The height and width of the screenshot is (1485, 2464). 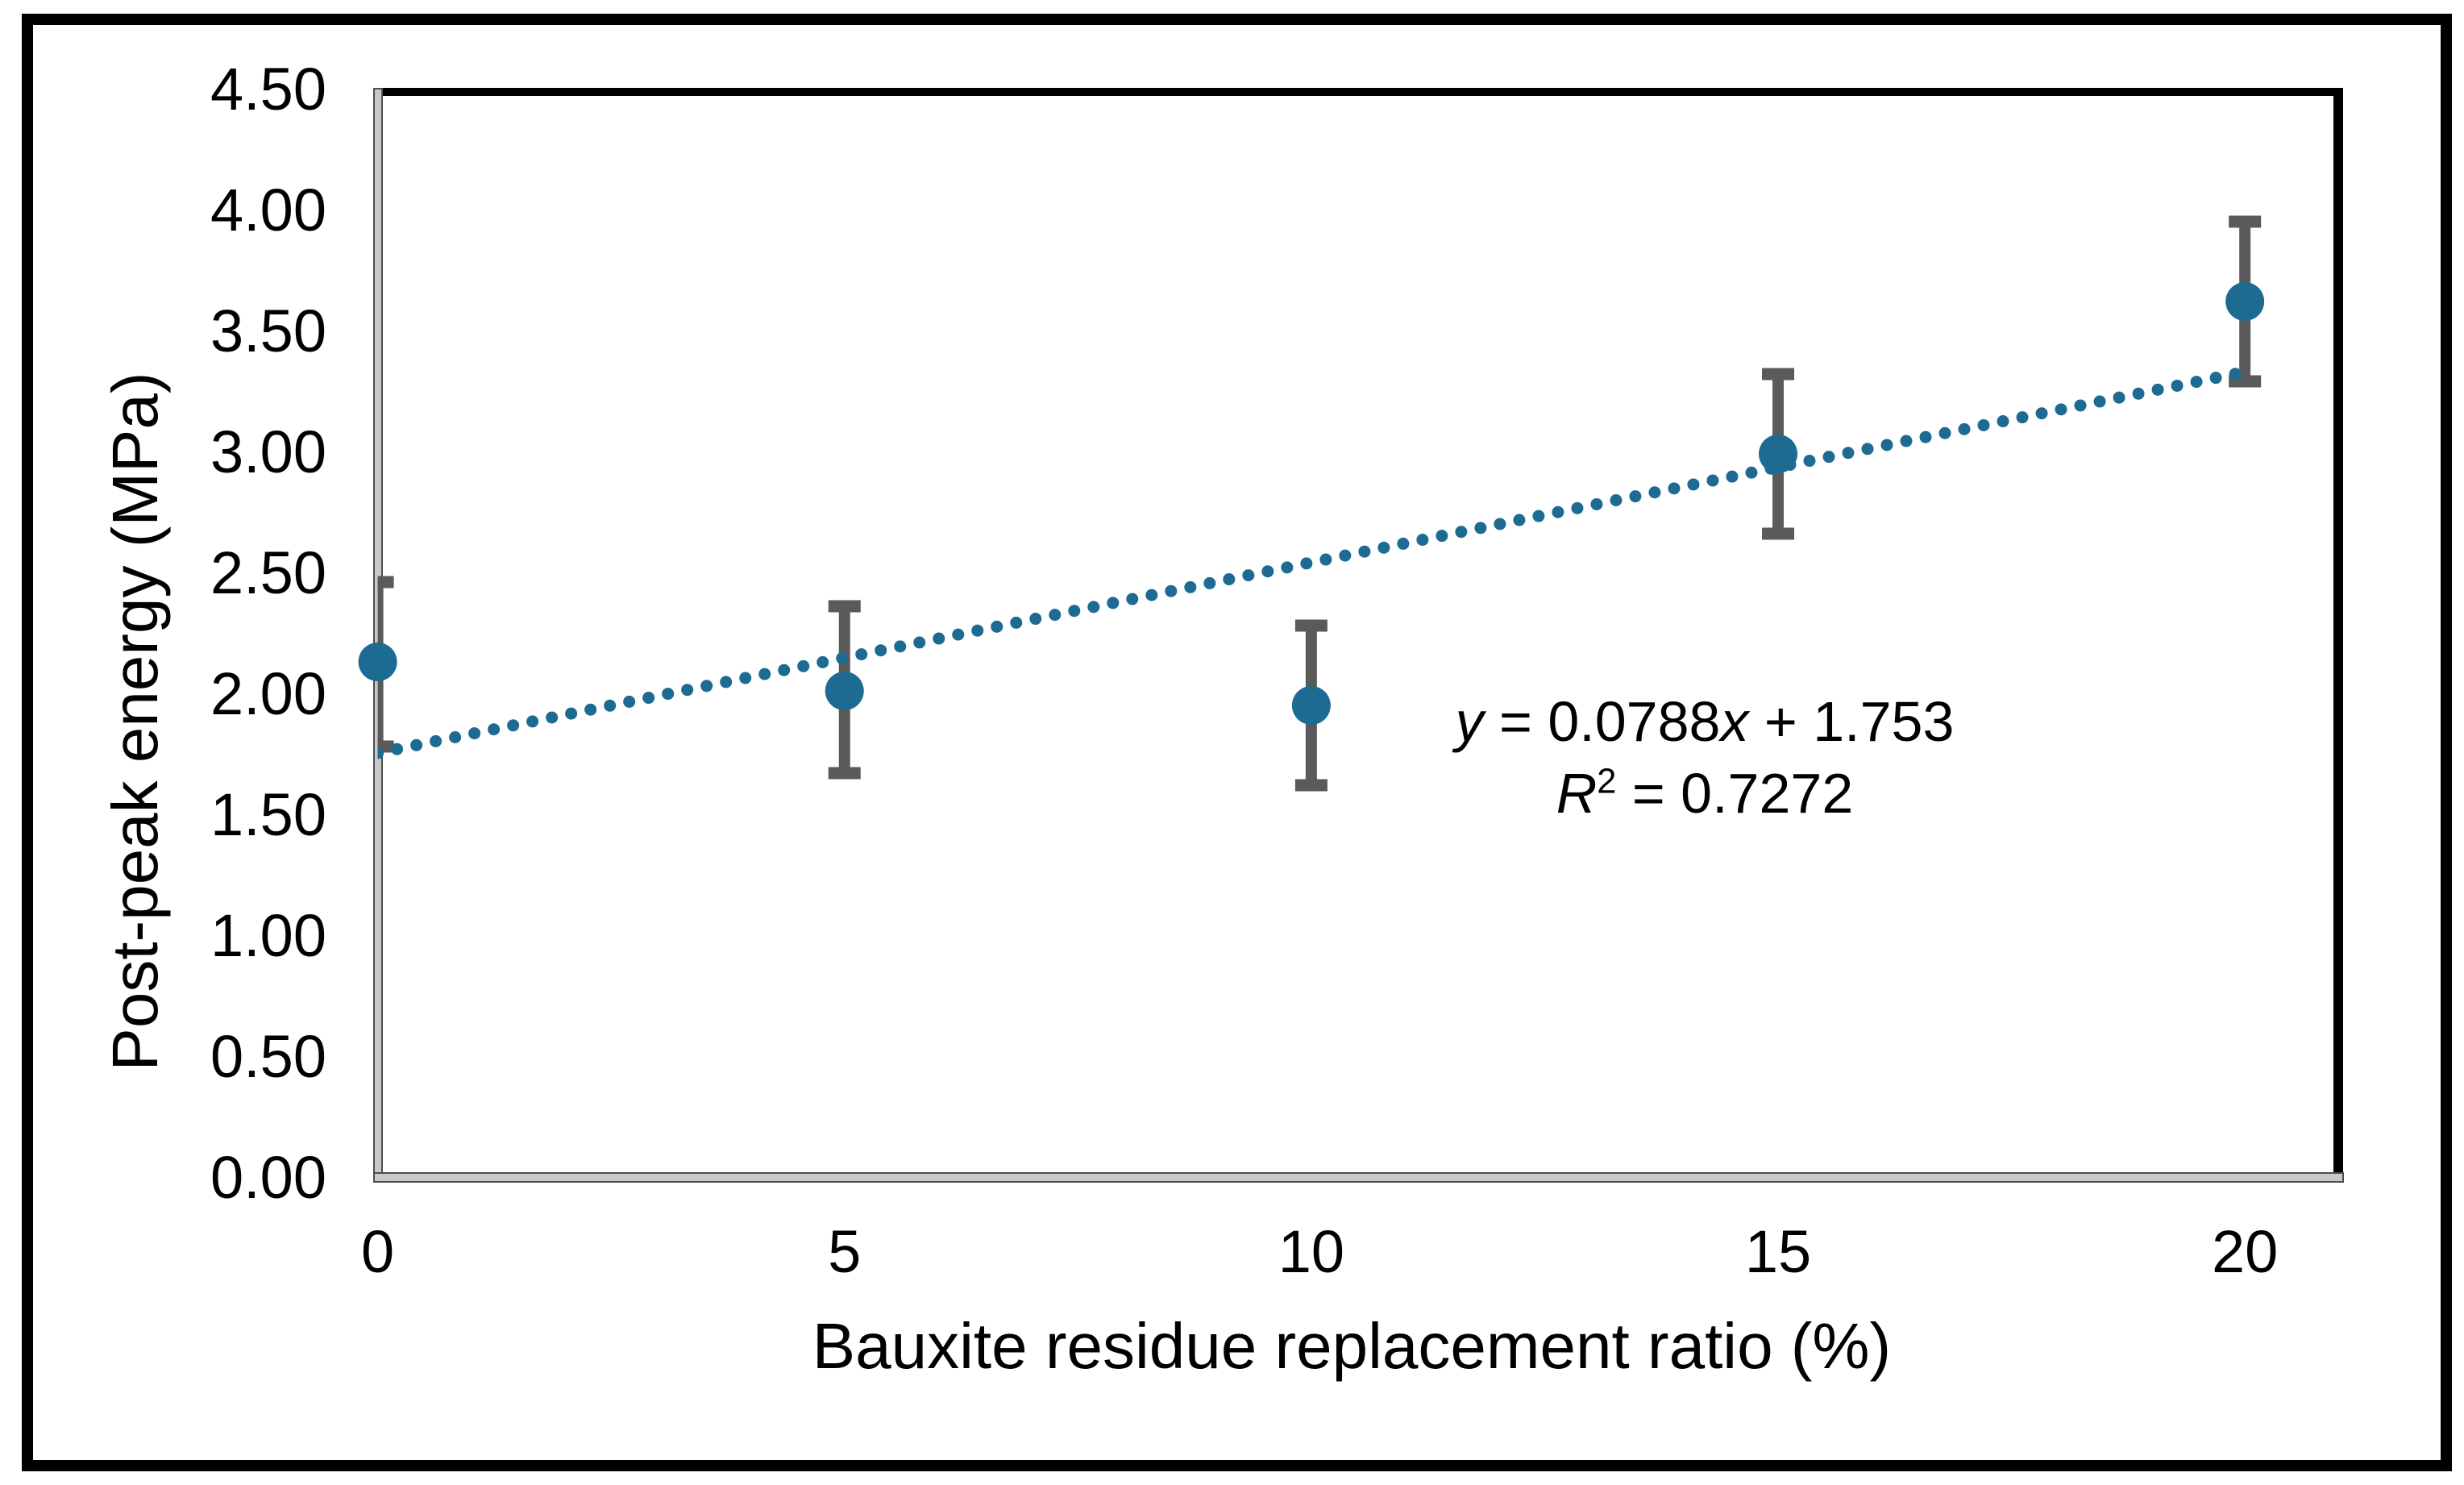 What do you see at coordinates (268, 89) in the screenshot?
I see `y-tick-label: 4.50` at bounding box center [268, 89].